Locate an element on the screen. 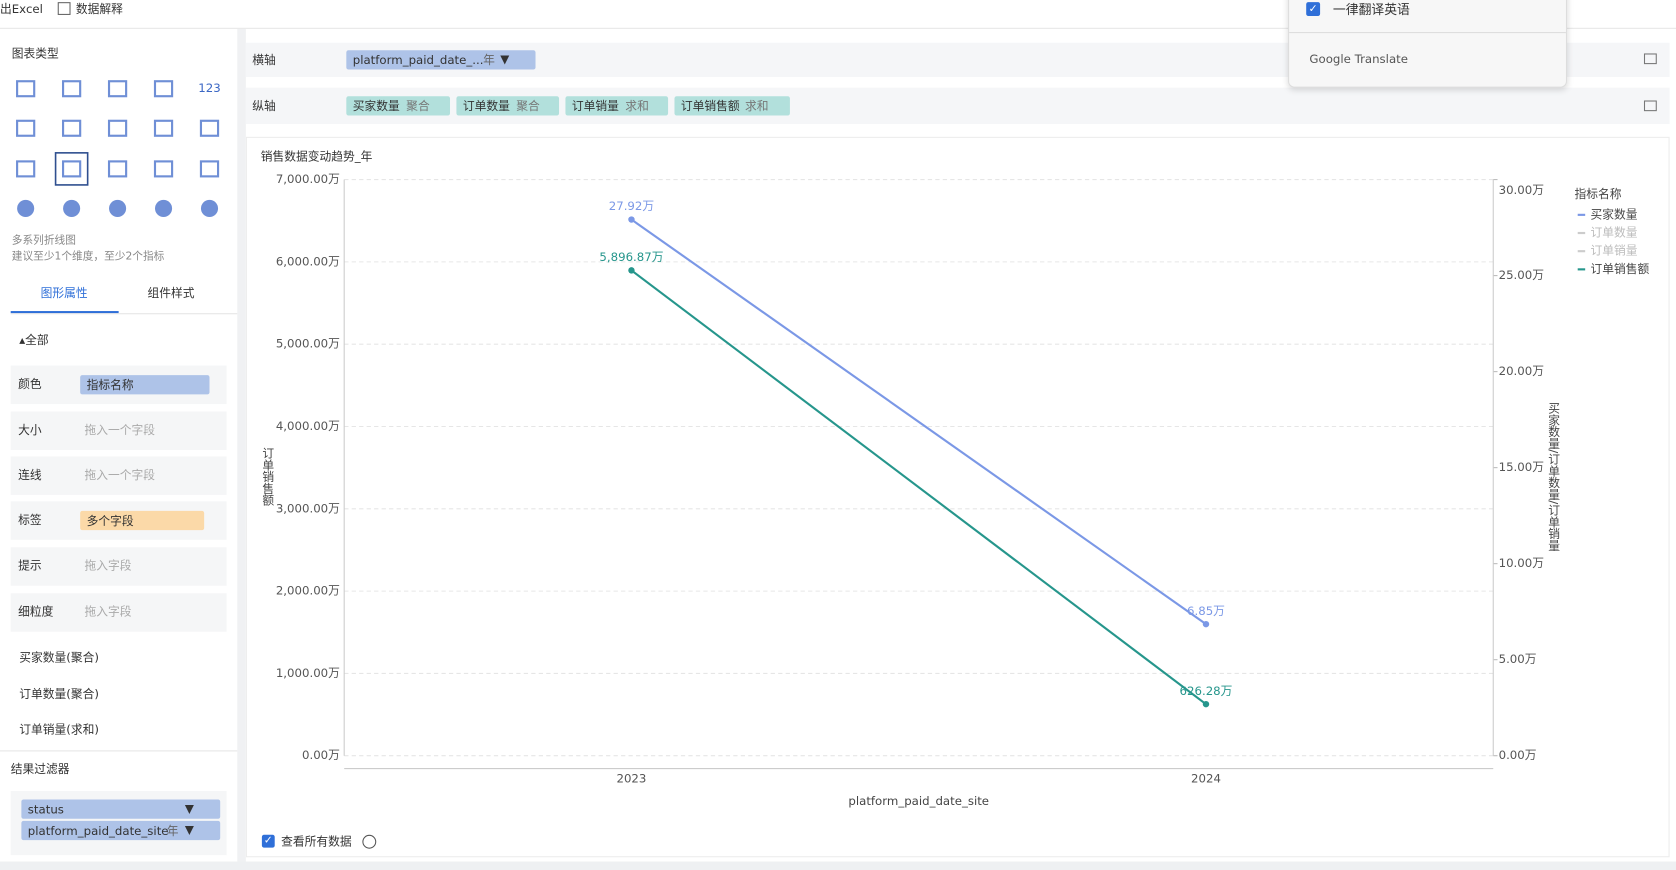 This screenshot has height=870, width=1676. prop-placeholder: 拖入一个字段 is located at coordinates (119, 475).